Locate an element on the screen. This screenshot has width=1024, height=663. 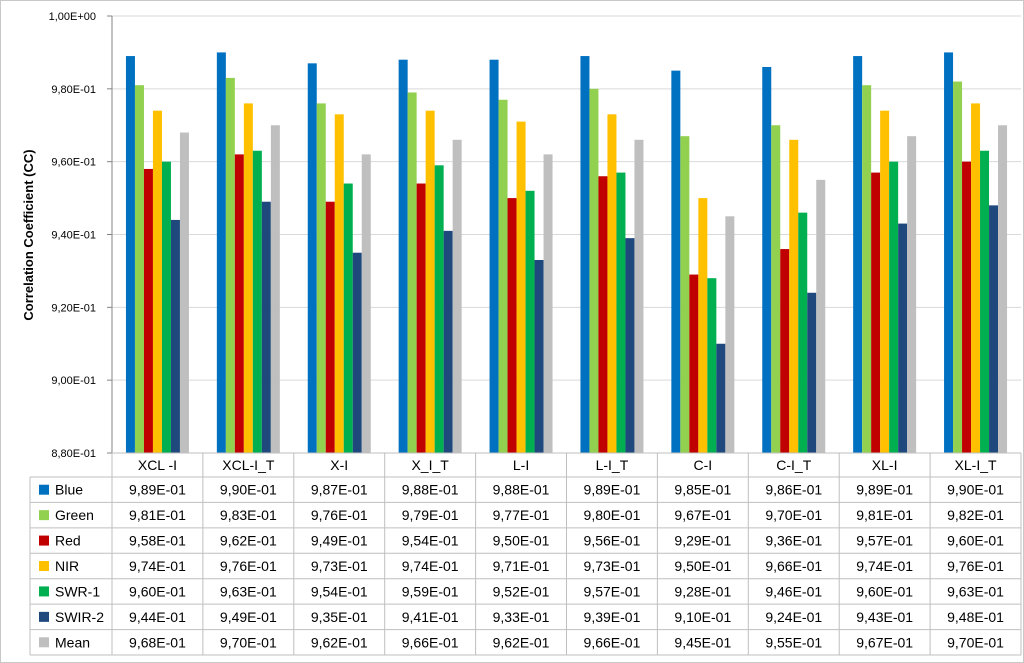
data-table-cell: 9,56E-01 is located at coordinates (612, 541).